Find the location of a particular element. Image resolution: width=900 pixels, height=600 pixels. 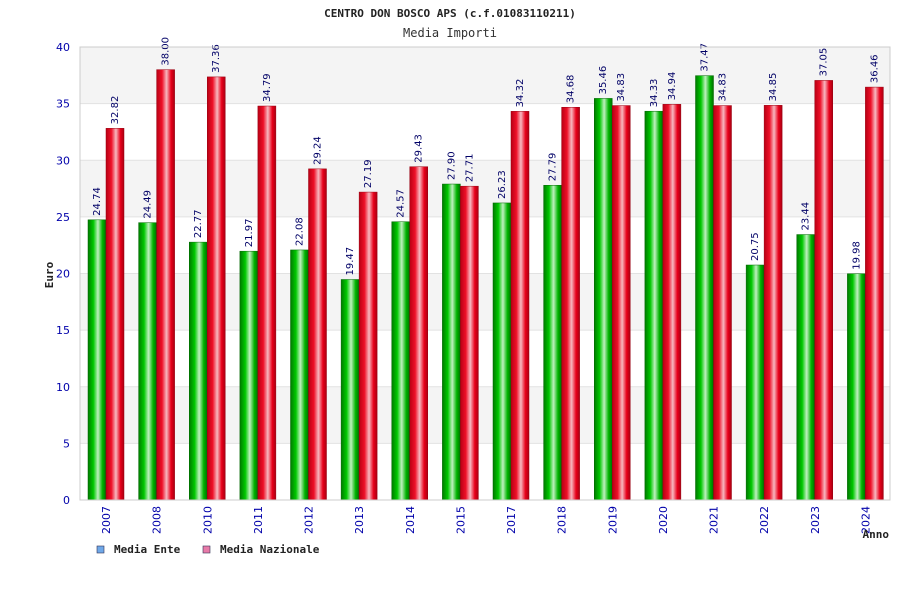

data-label: 38.00 is located at coordinates (166, 51).